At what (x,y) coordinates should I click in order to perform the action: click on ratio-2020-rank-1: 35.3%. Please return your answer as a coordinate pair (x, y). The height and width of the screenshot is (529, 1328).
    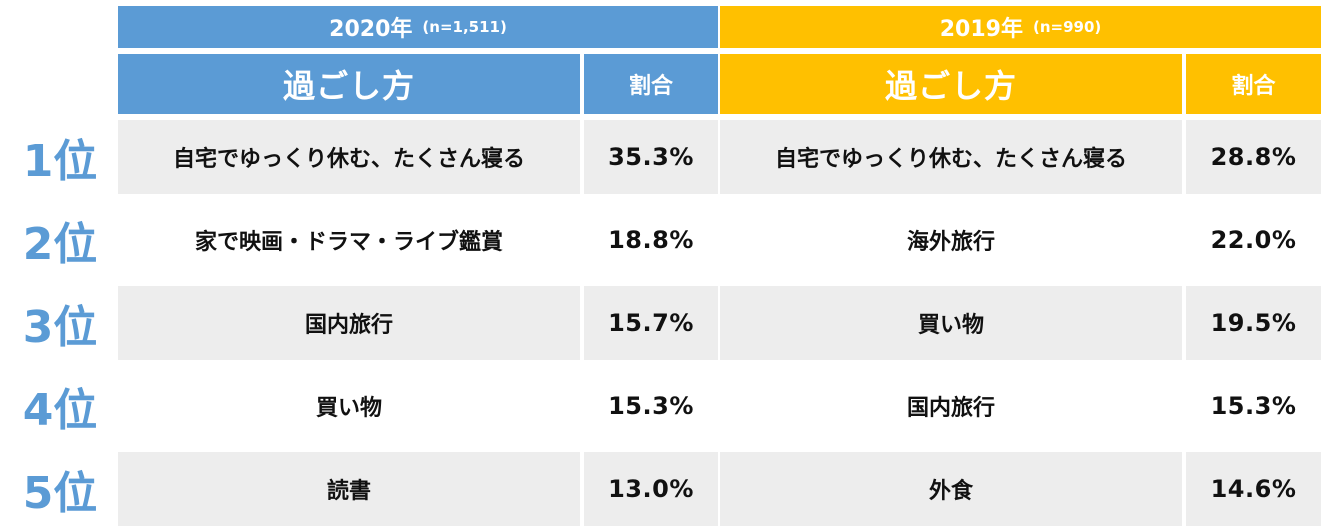
    Looking at the image, I should click on (651, 157).